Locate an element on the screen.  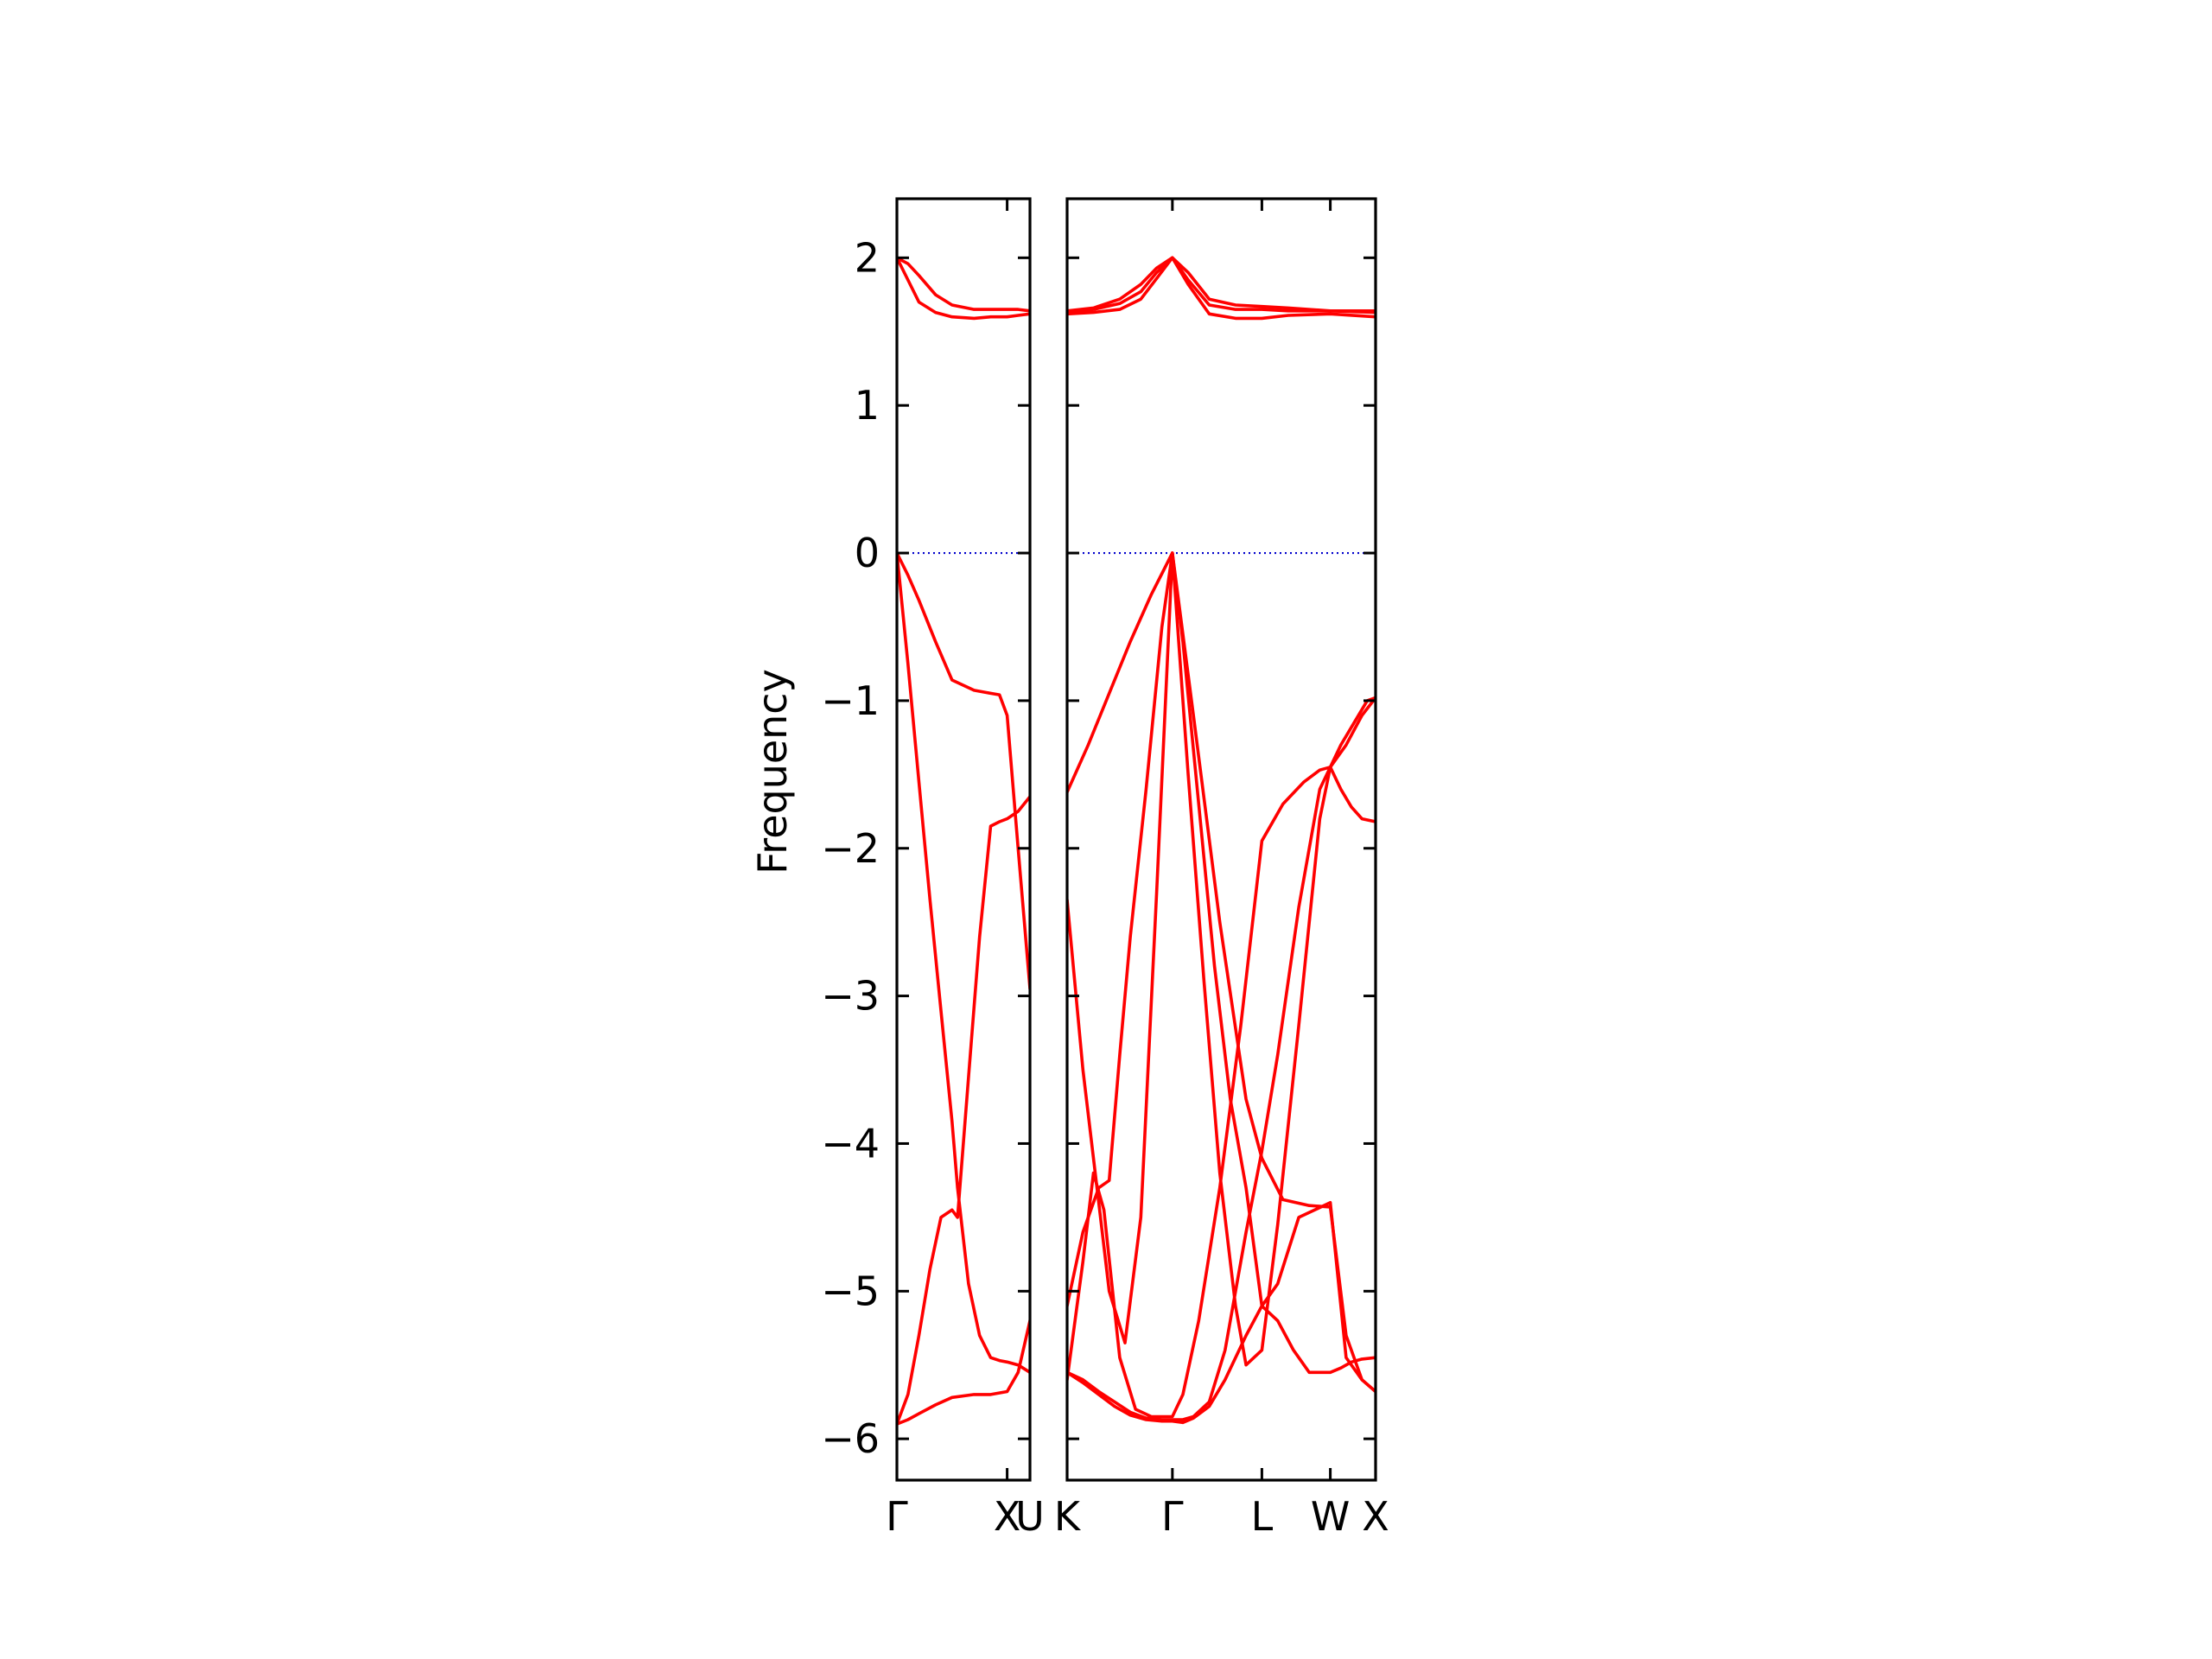
y-tick-label: −4 is located at coordinates (850, 1143).